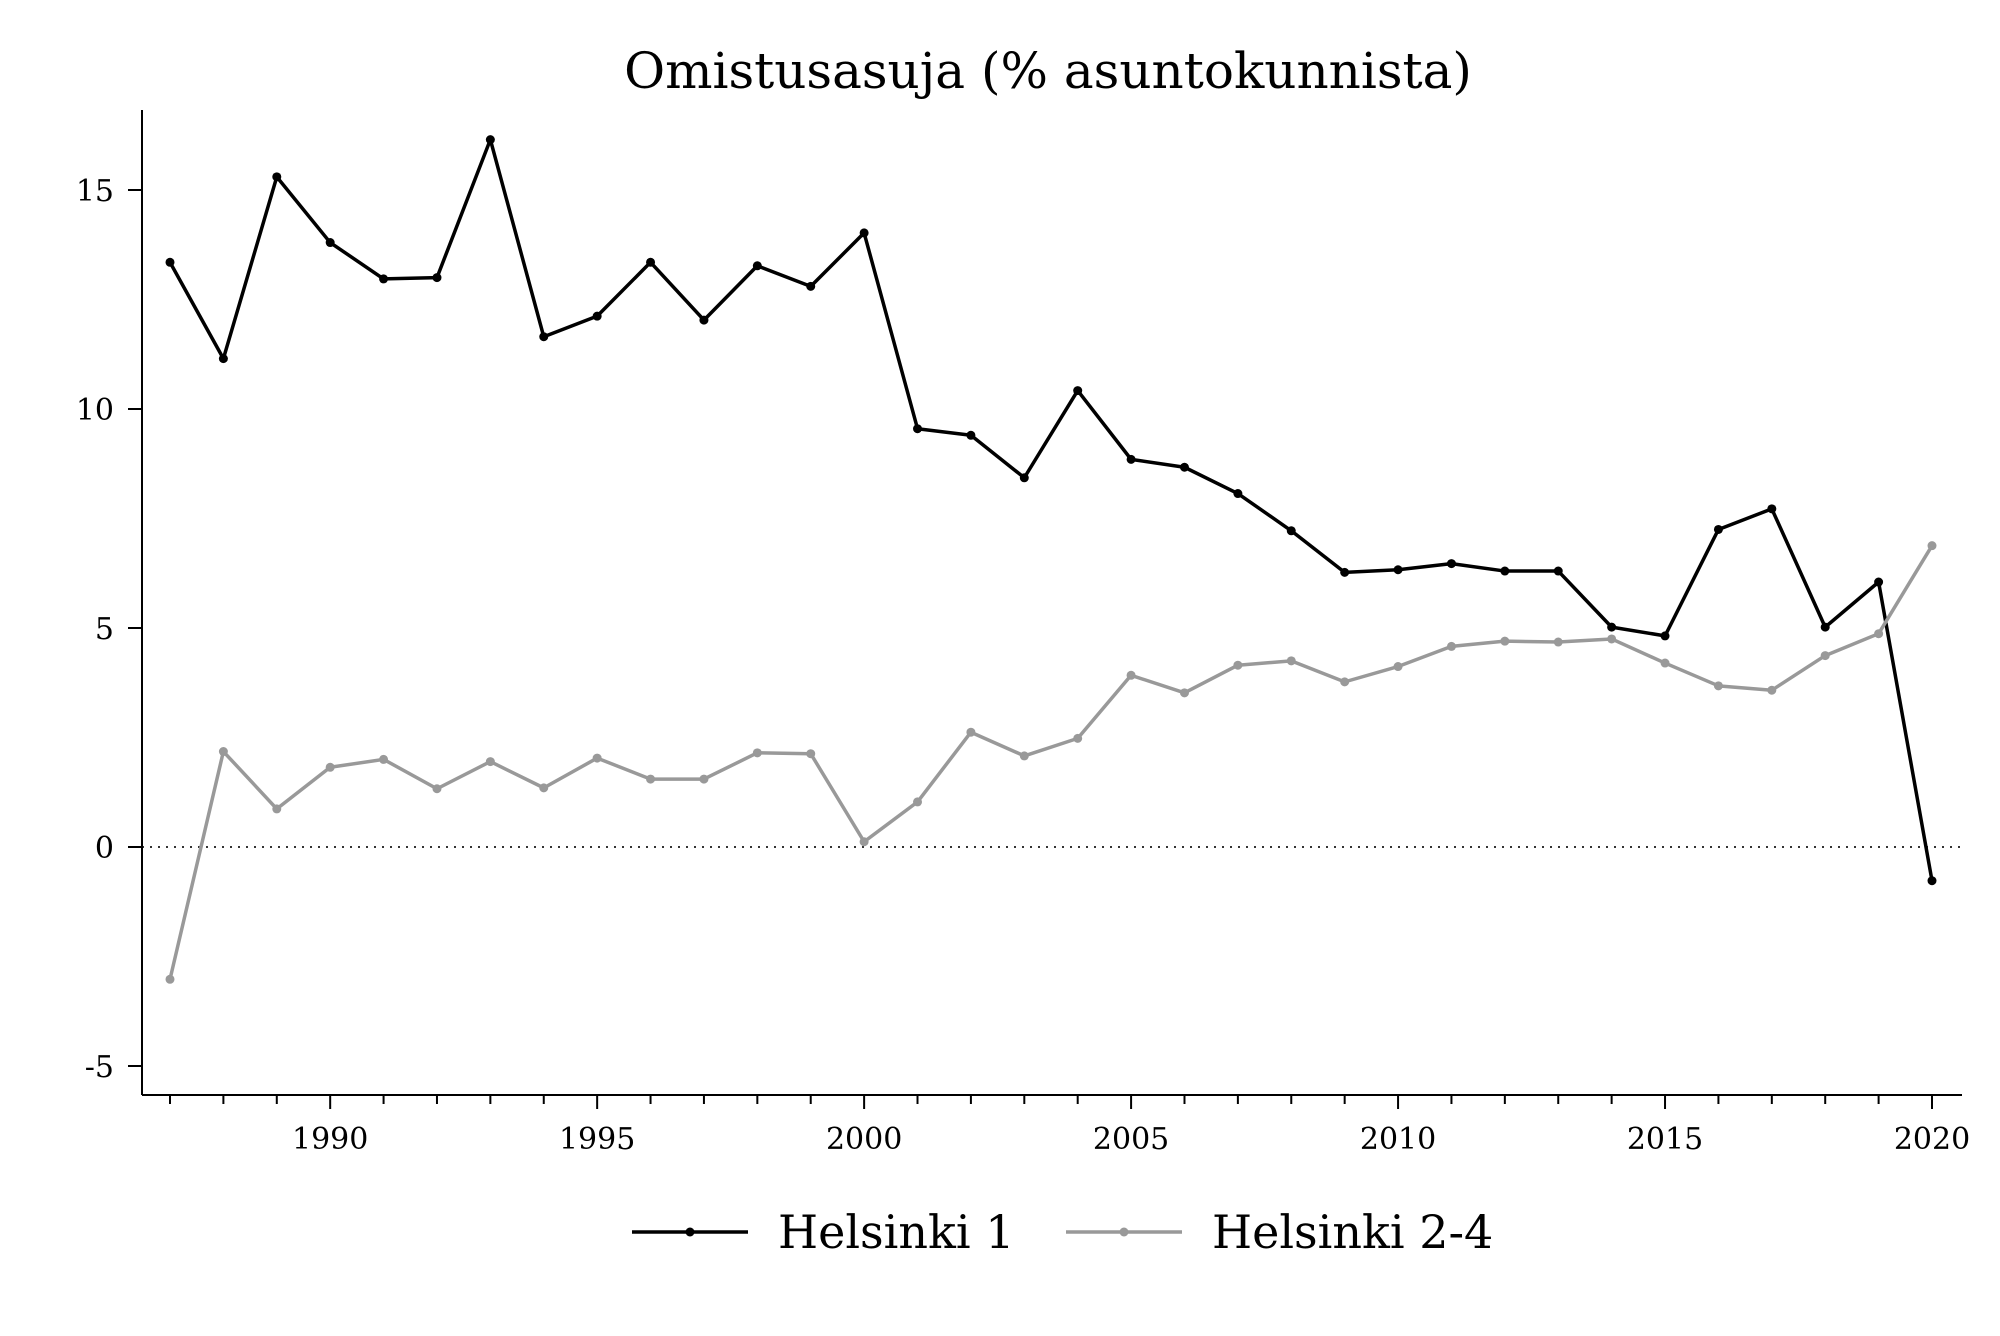 This screenshot has width=2000, height=1336. I want to click on x-tick-label: 2015, so click(1665, 1139).